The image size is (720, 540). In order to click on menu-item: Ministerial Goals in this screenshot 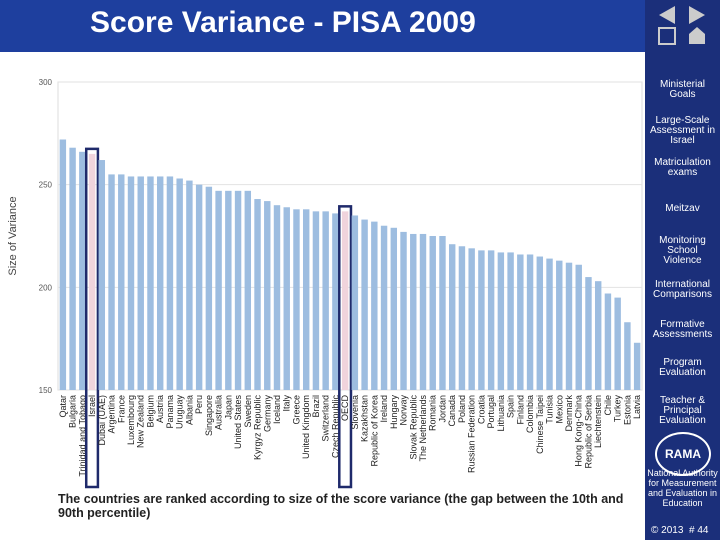, I will do `click(682, 89)`.